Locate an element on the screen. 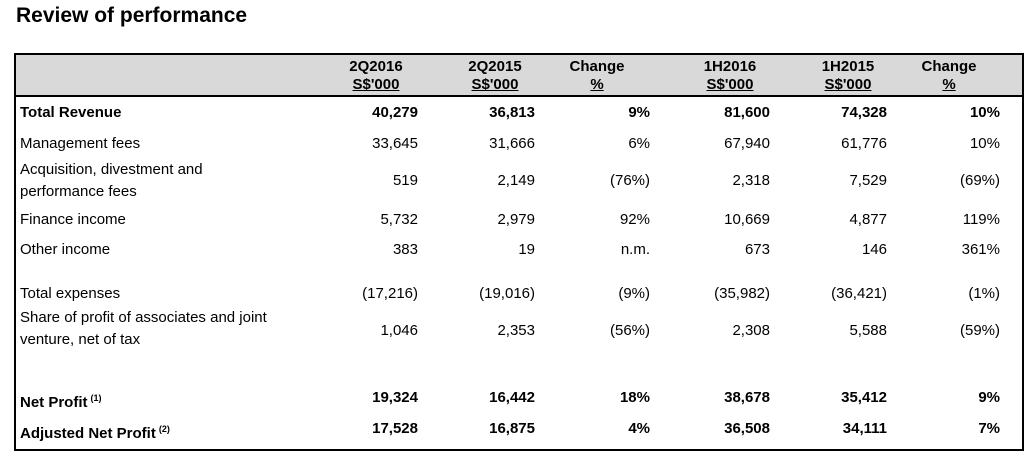 The image size is (1035, 465). value-cell: 10,669 is located at coordinates (747, 219).